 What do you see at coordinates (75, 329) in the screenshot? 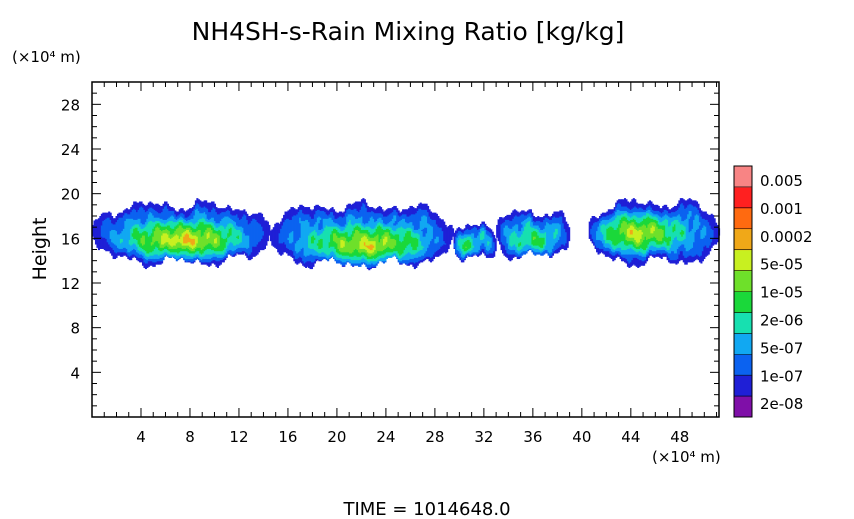
I see `y-tick-label: 8` at bounding box center [75, 329].